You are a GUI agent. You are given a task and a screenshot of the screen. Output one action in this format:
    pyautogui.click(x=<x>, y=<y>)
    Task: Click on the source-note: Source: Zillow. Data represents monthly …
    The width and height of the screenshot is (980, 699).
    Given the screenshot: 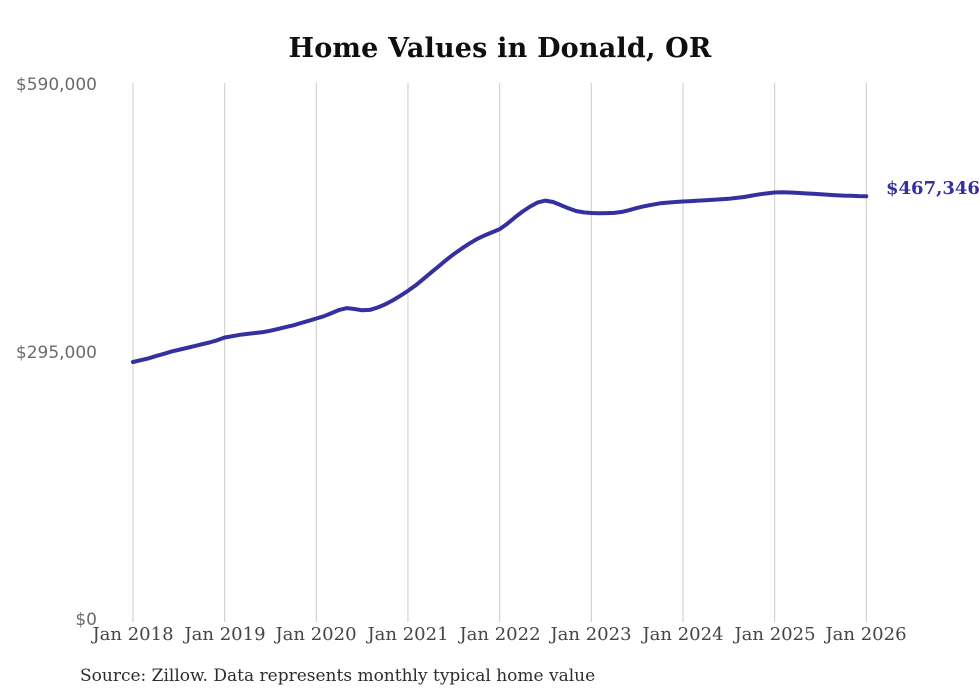 What is the action you would take?
    pyautogui.click(x=338, y=676)
    